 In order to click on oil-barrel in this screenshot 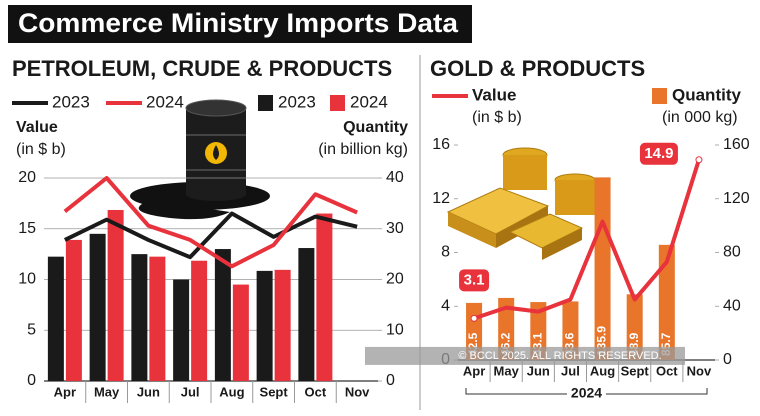, I will do `click(200, 159)`.